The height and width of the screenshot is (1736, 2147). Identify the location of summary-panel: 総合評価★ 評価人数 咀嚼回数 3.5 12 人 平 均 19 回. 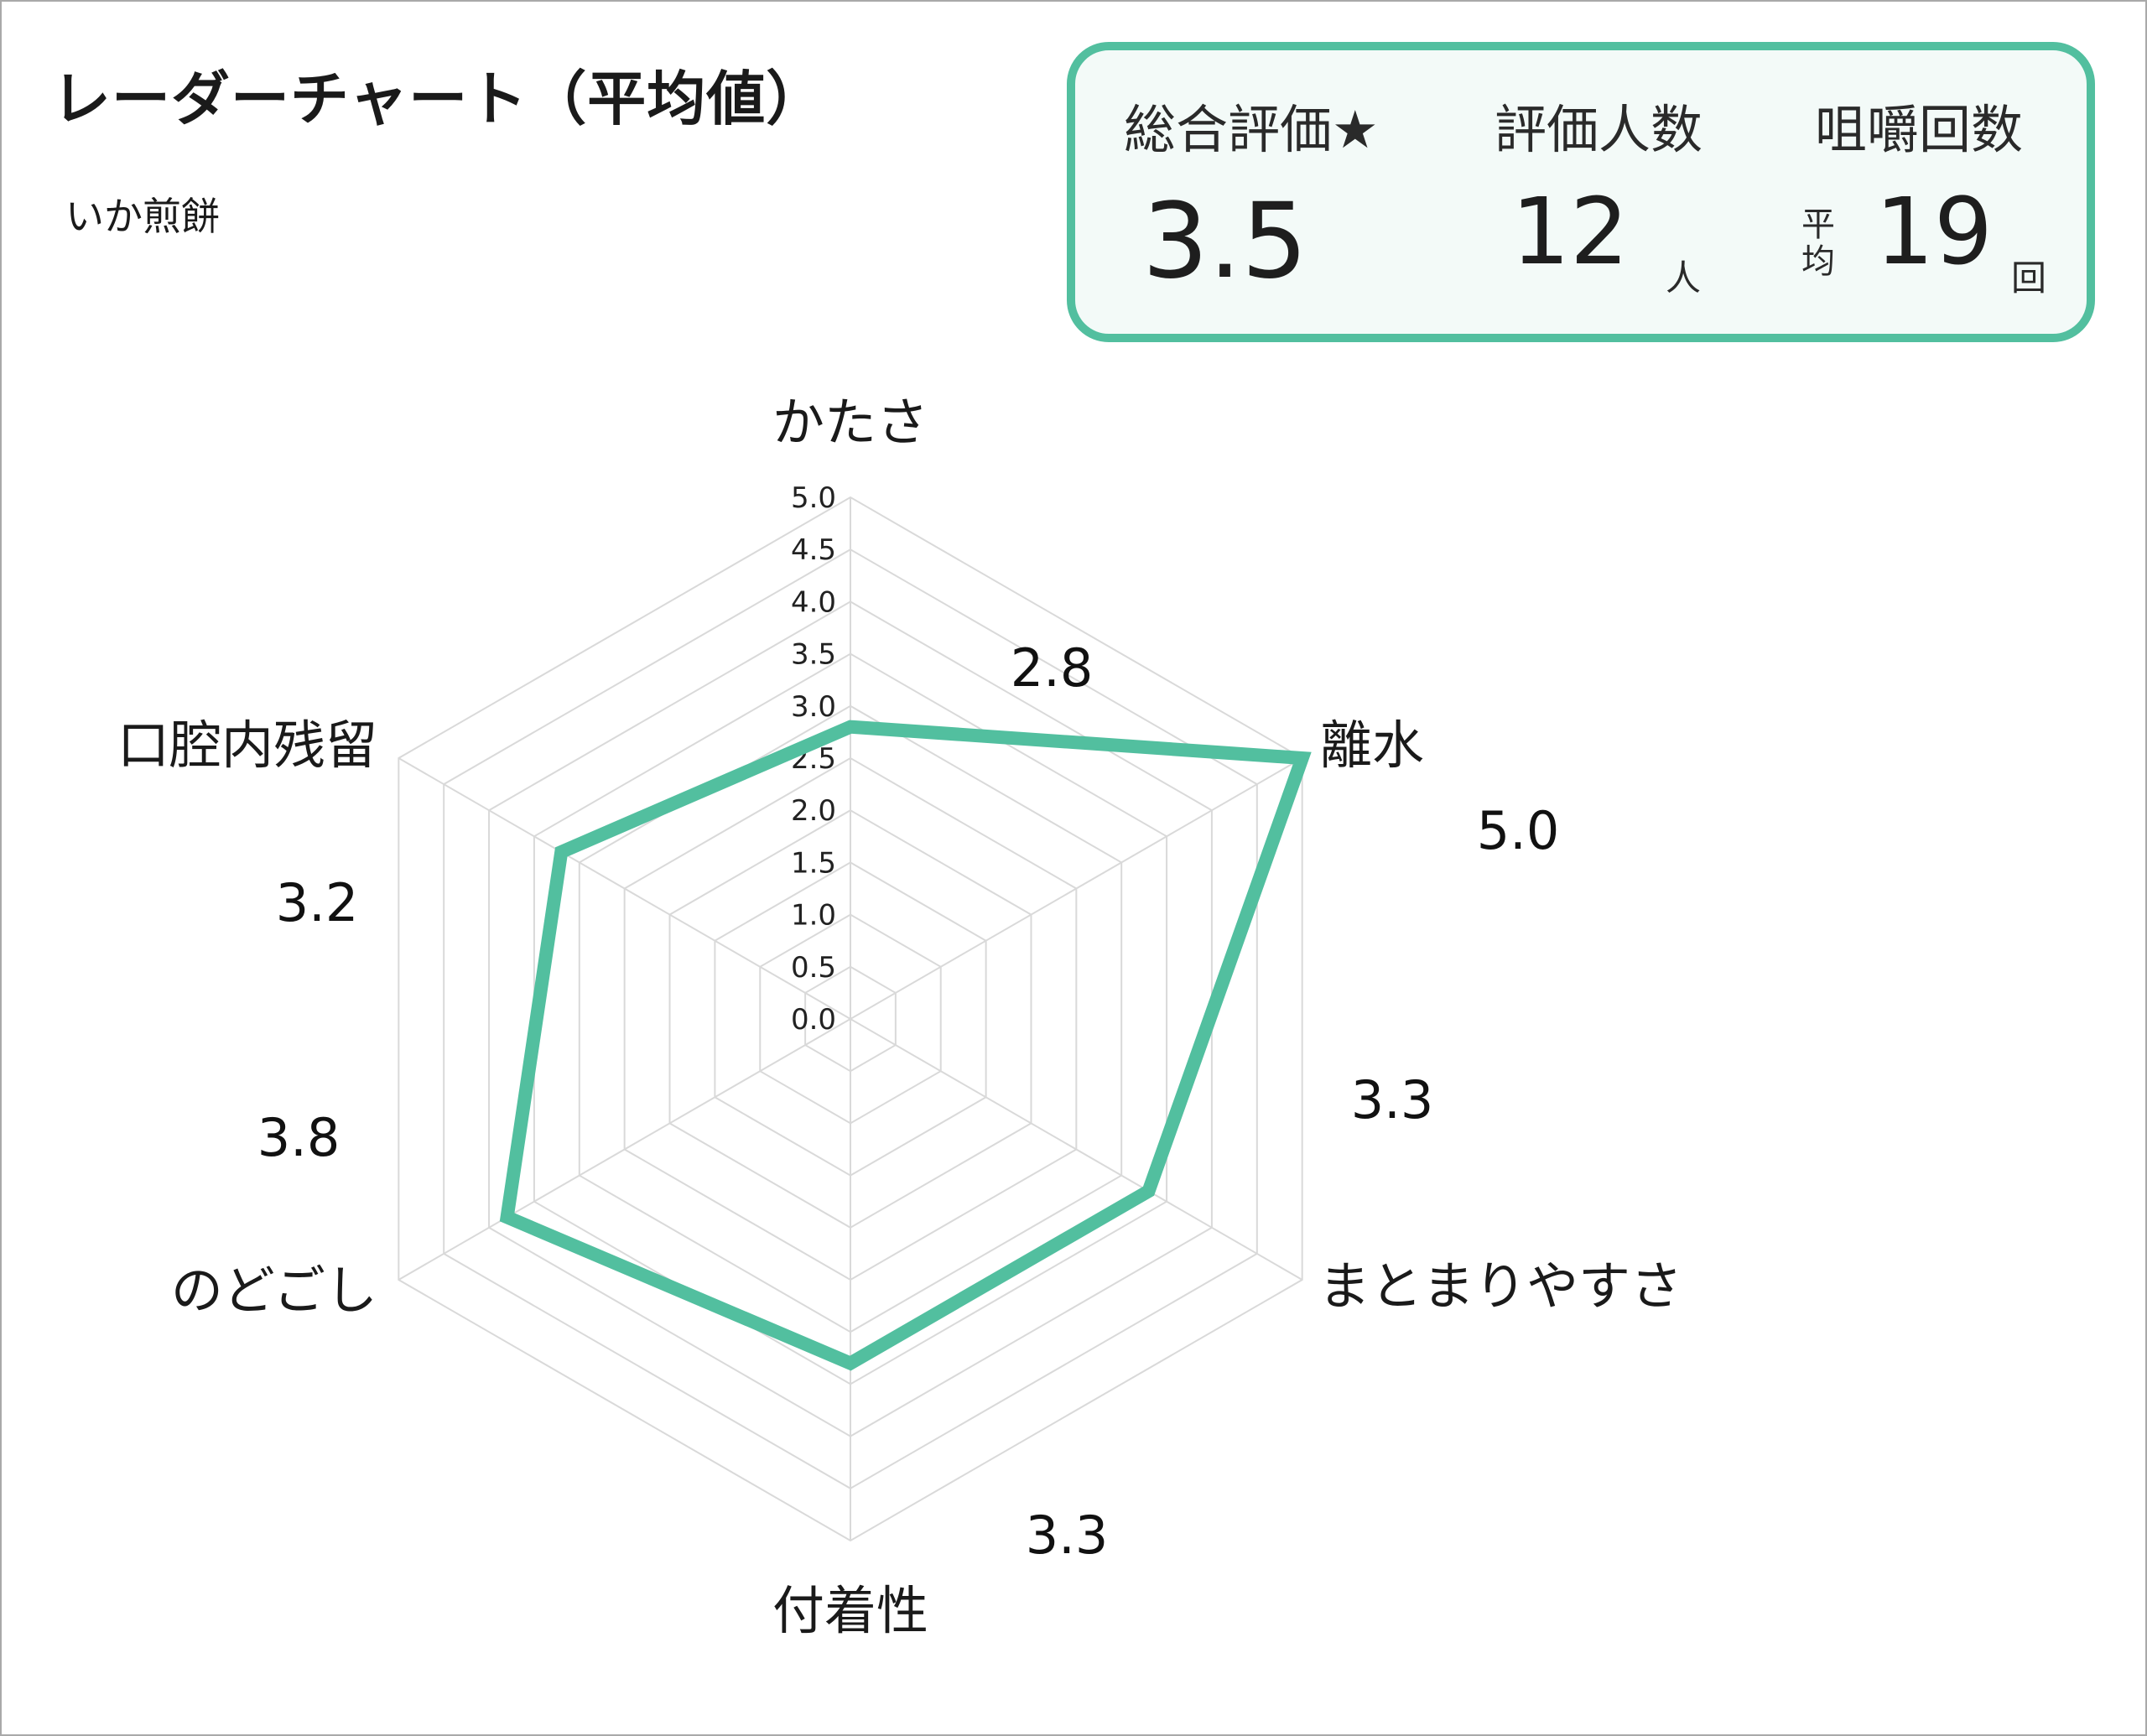
(1581, 192).